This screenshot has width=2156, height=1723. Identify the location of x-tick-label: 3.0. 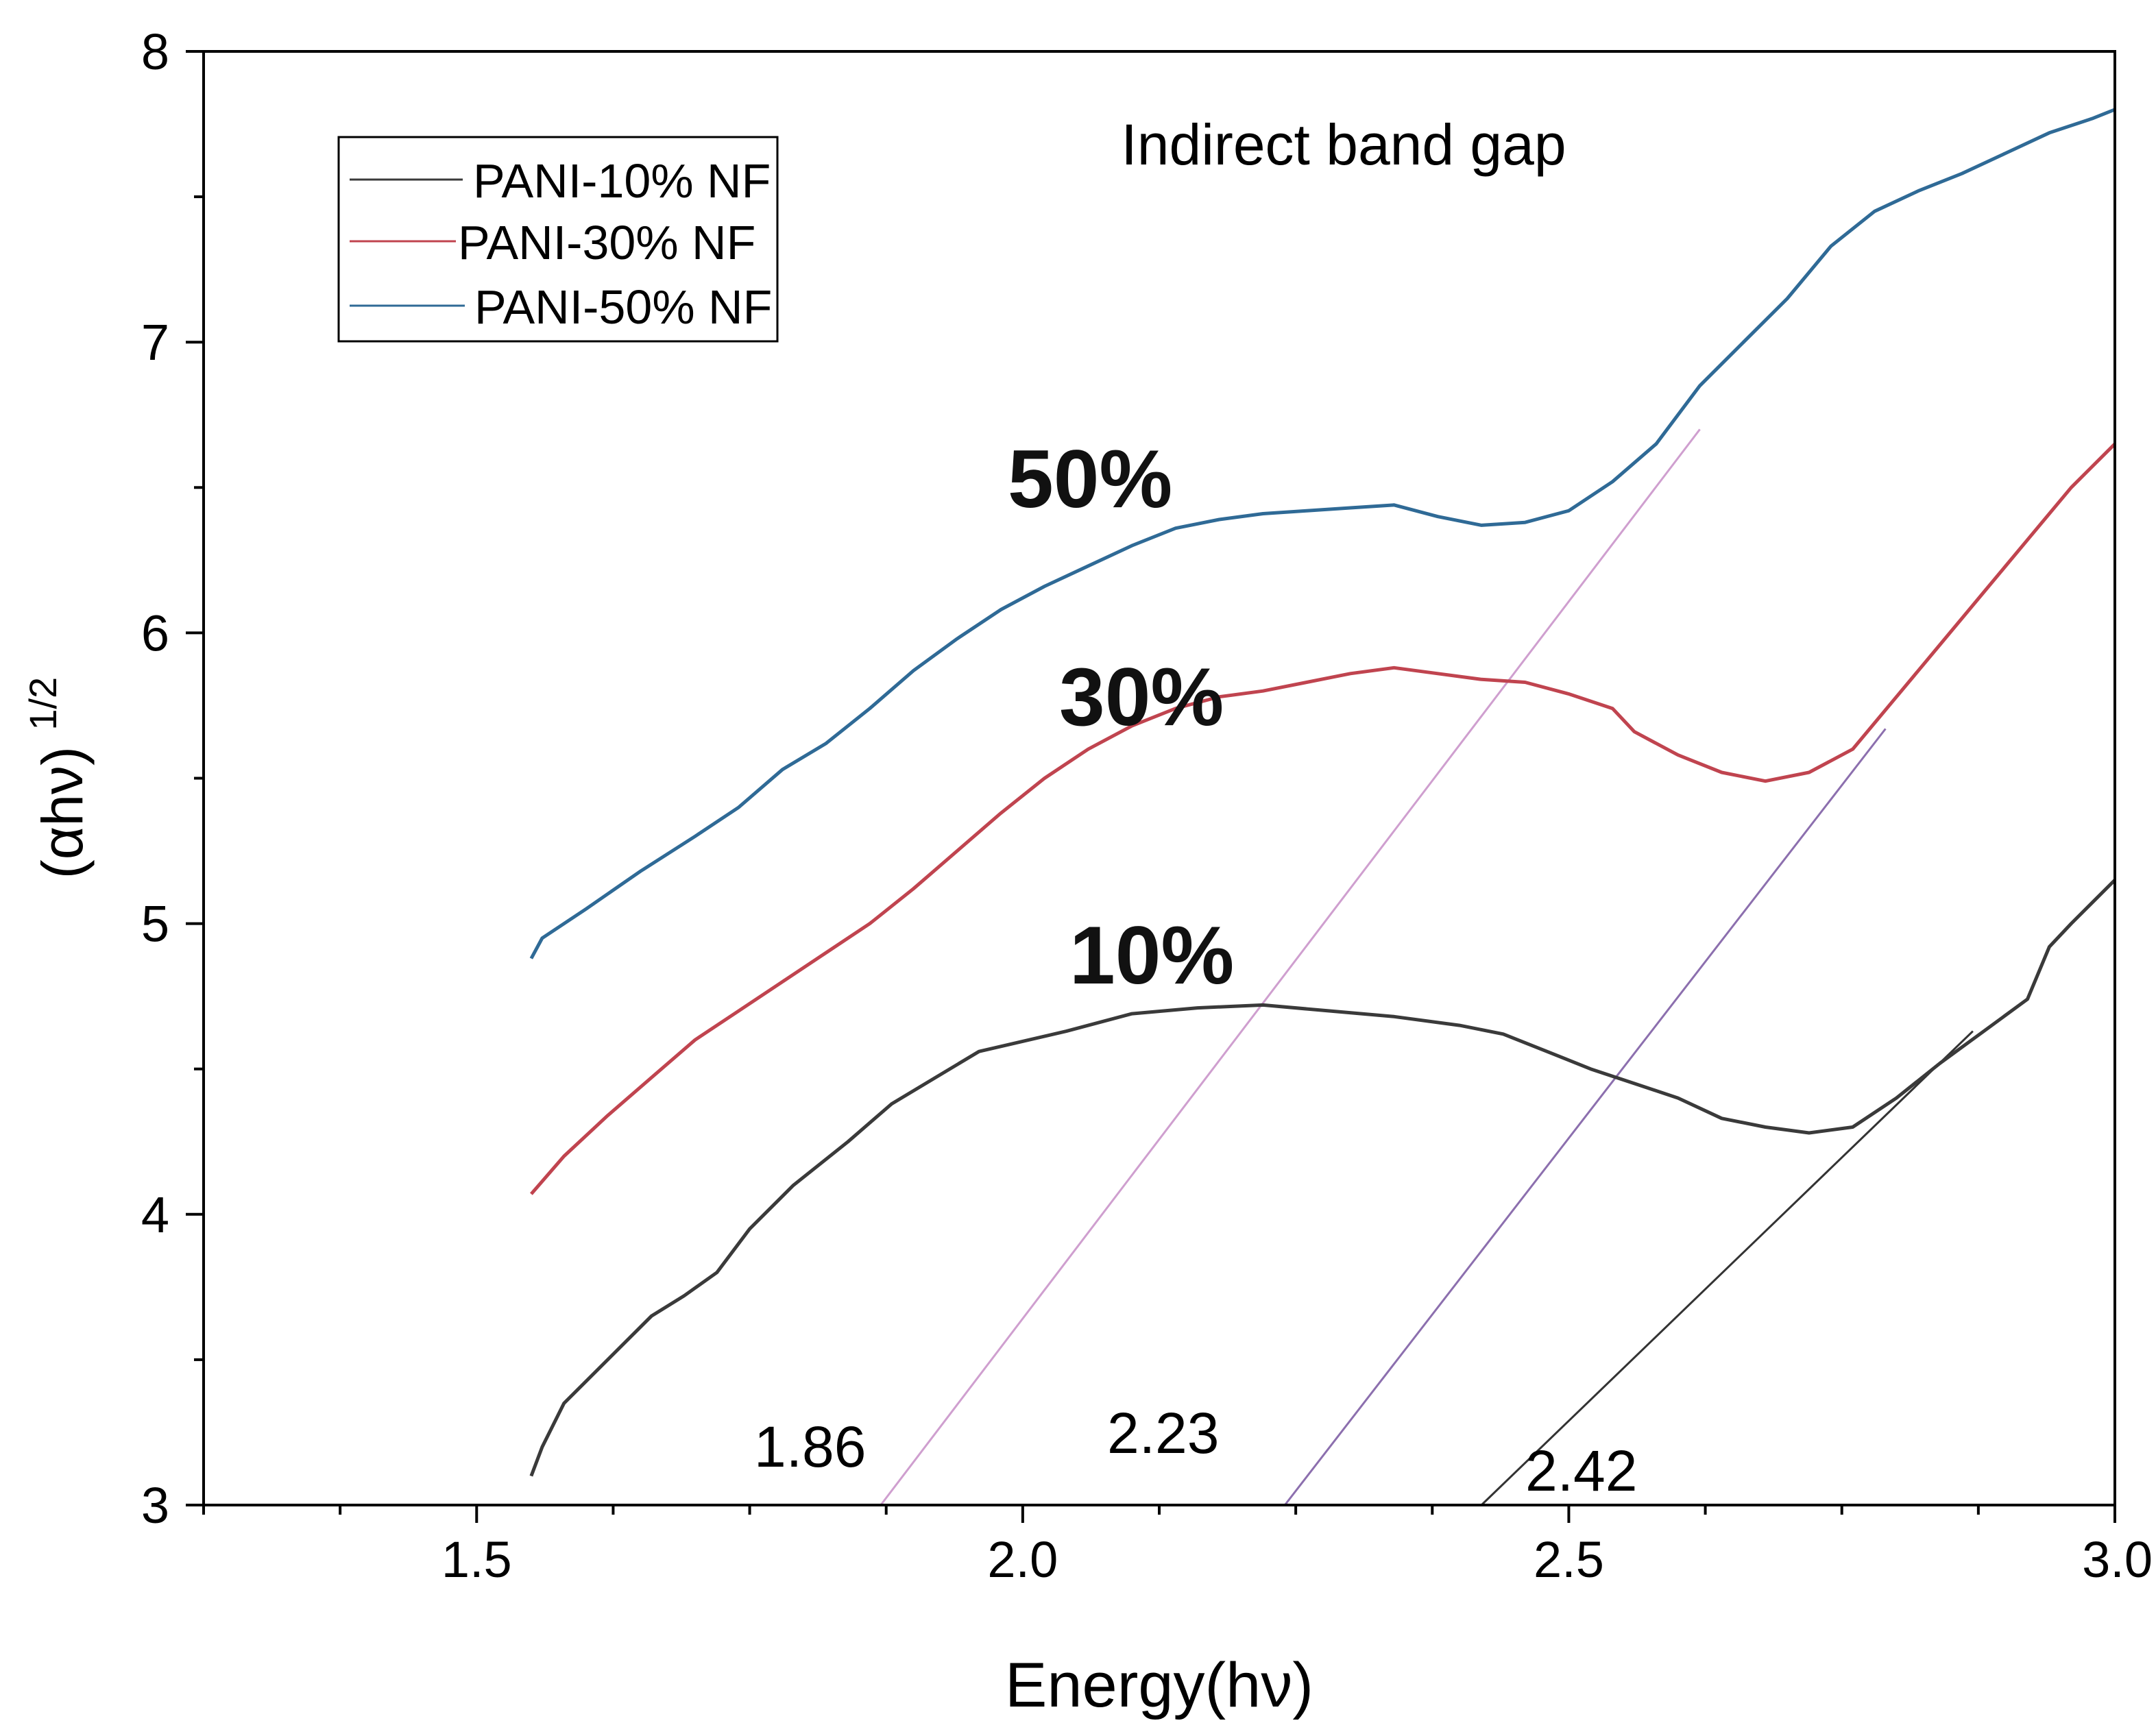
(2117, 1559).